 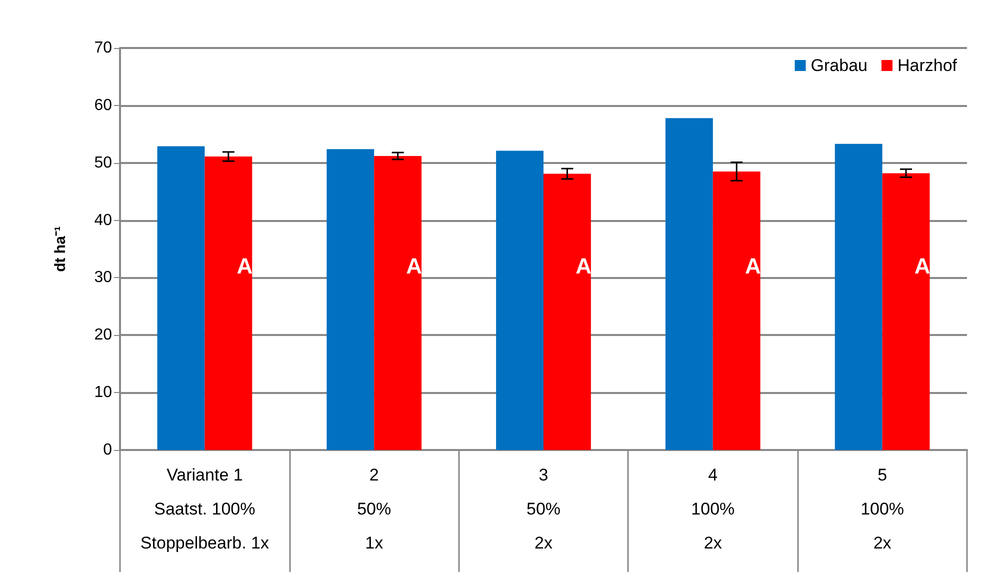 What do you see at coordinates (374, 509) in the screenshot?
I see `x-tick-label: 2 50% 1x` at bounding box center [374, 509].